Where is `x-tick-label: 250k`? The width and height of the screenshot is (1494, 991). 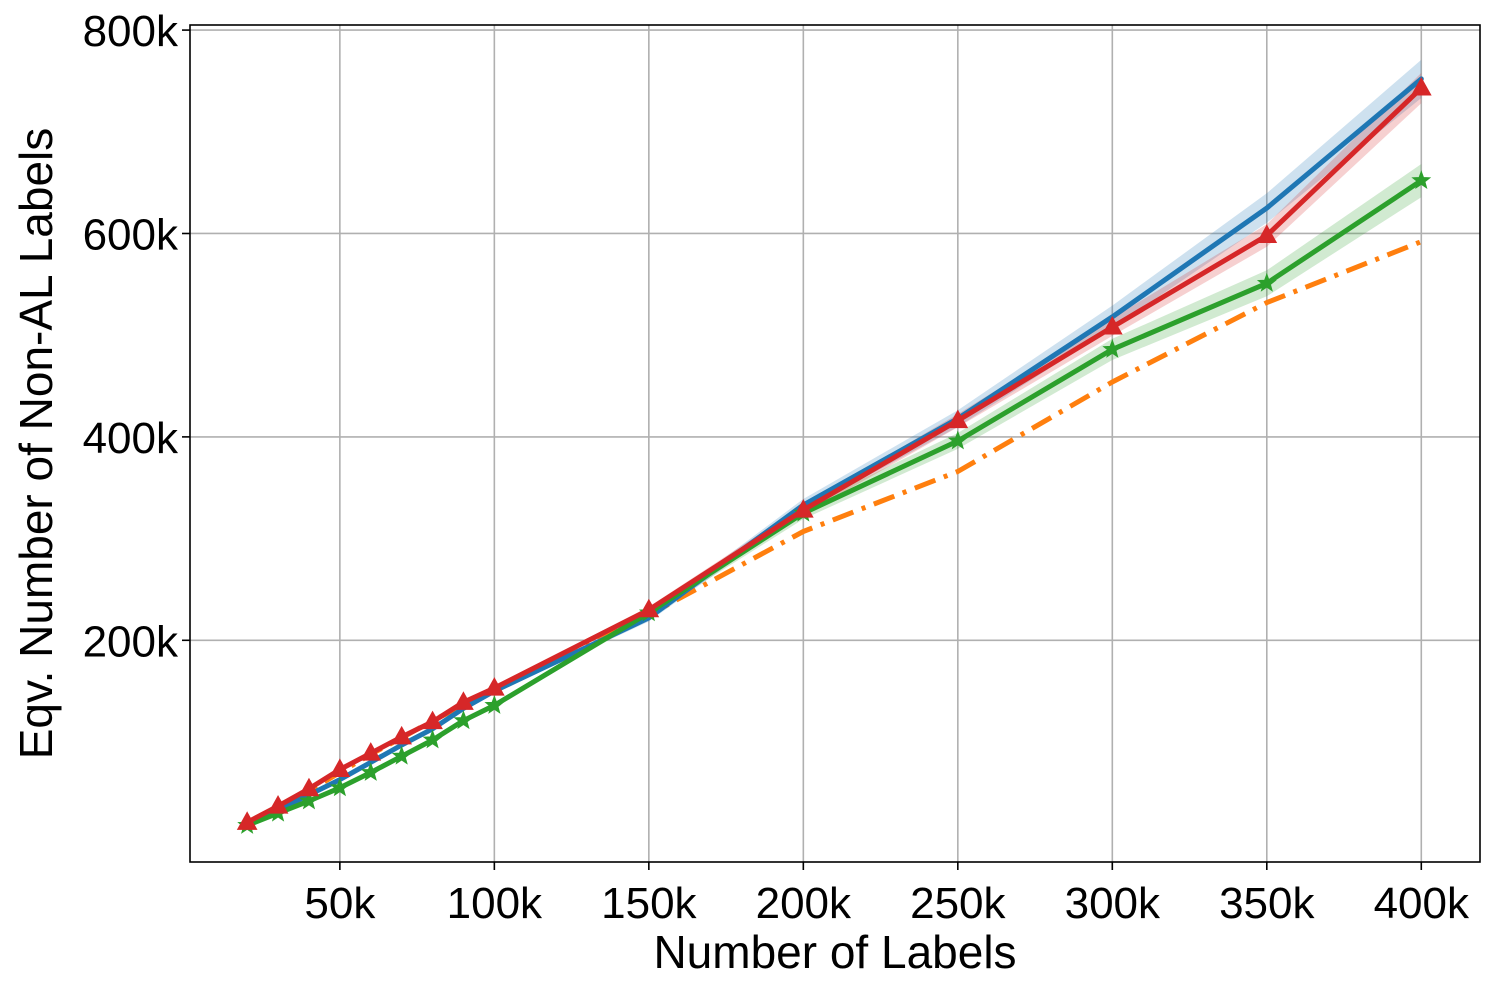 x-tick-label: 250k is located at coordinates (958, 903).